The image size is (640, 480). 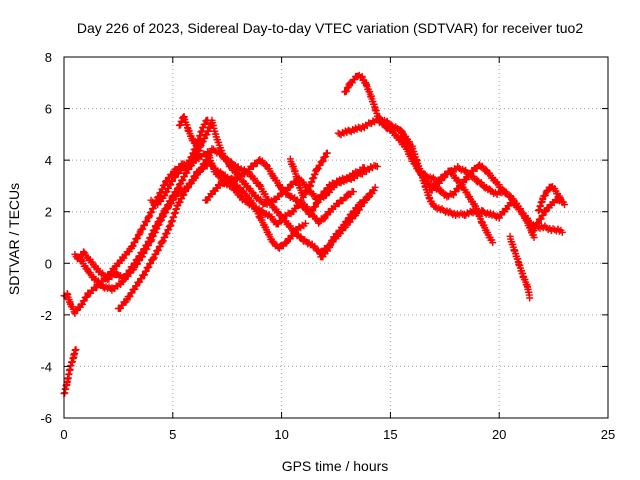 I want to click on y-tick-label: 0, so click(x=48, y=263).